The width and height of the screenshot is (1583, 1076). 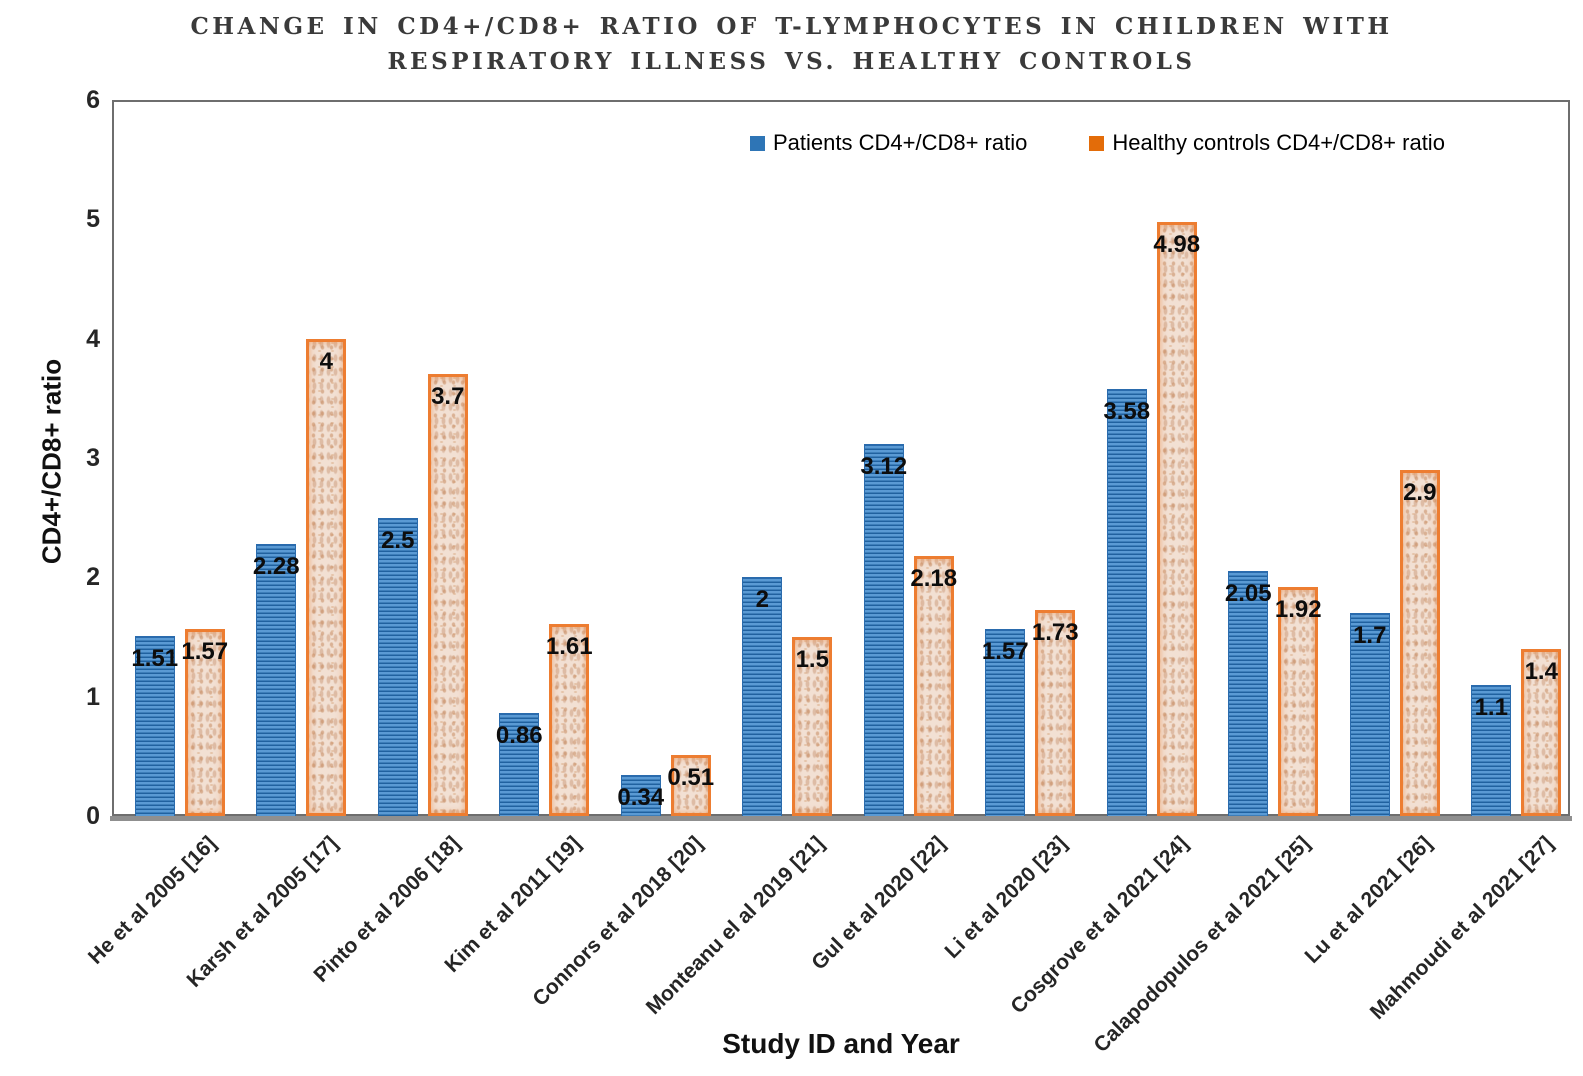 I want to click on data-label-controls-10: 2.9, so click(x=1420, y=492).